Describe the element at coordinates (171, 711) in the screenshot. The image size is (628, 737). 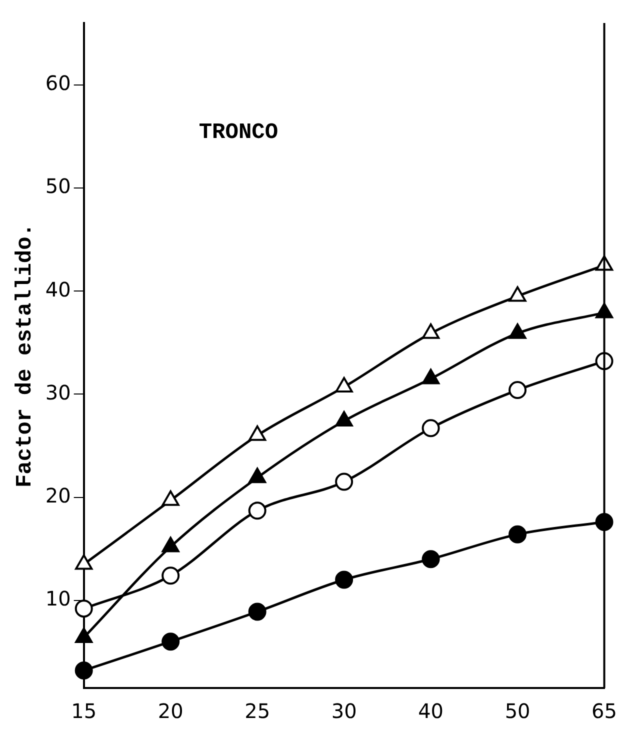
I see `x-tick-label: 20` at that location.